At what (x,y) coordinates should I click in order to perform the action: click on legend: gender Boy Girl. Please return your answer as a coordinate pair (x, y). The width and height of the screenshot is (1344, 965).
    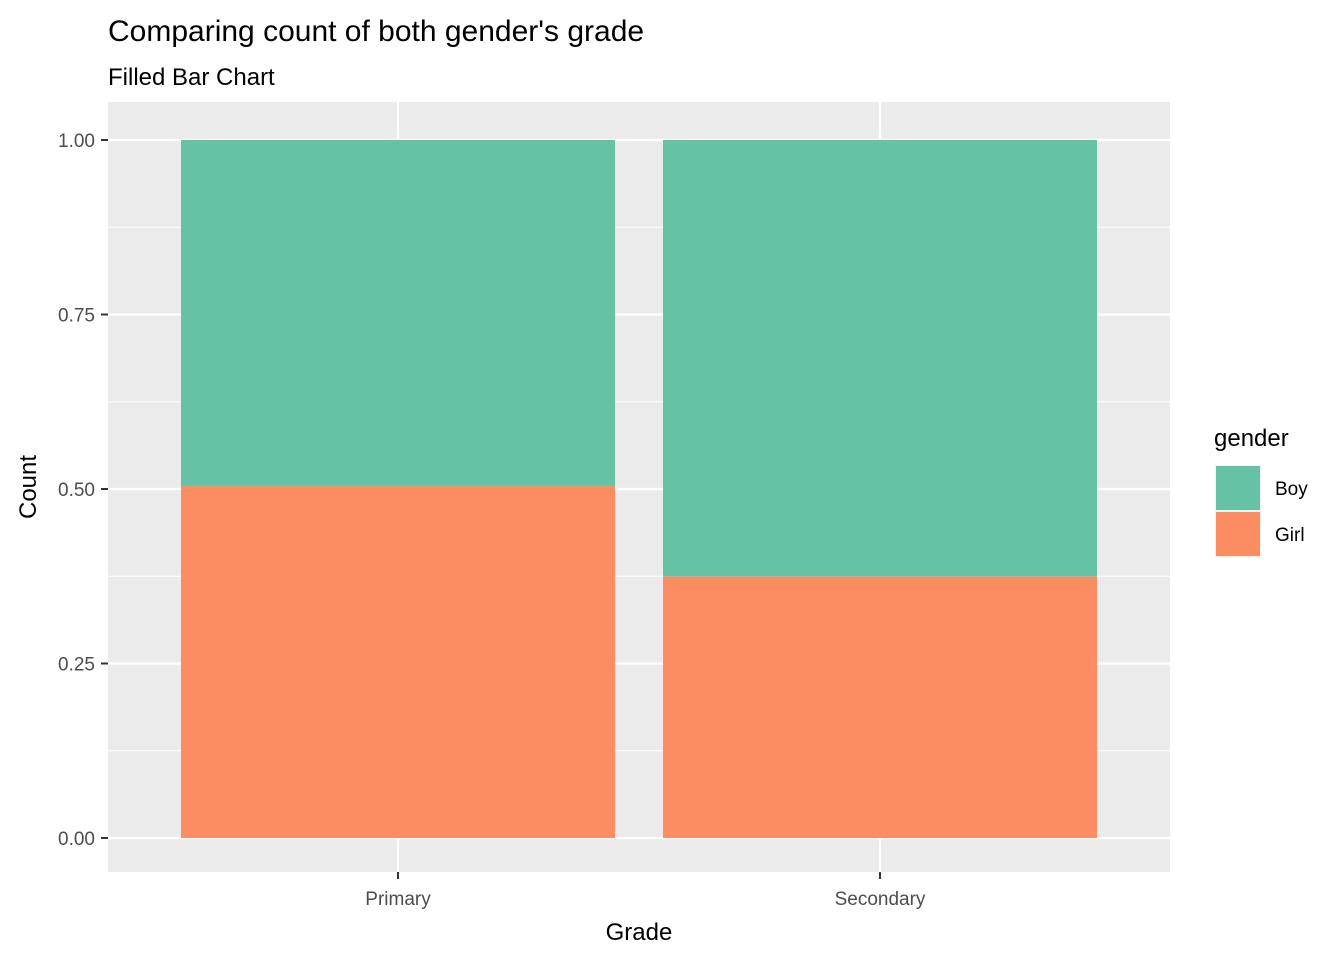
    Looking at the image, I should click on (1261, 491).